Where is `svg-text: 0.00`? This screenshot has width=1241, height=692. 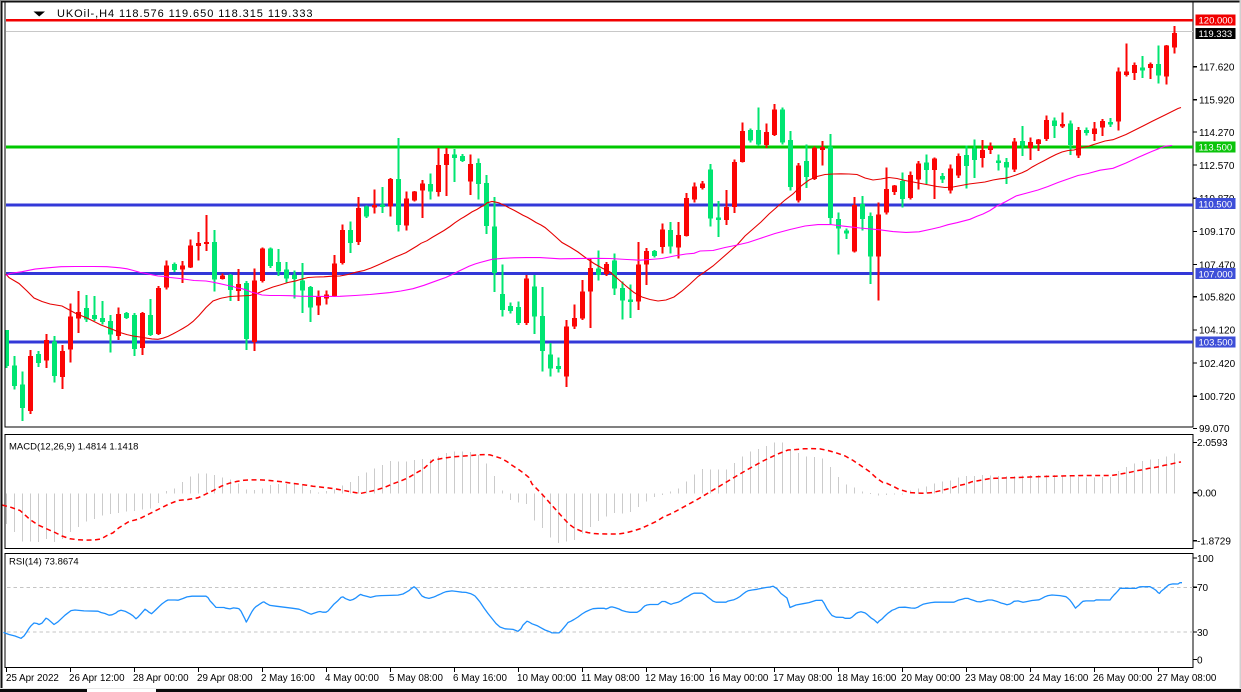
svg-text: 0.00 is located at coordinates (1207, 494).